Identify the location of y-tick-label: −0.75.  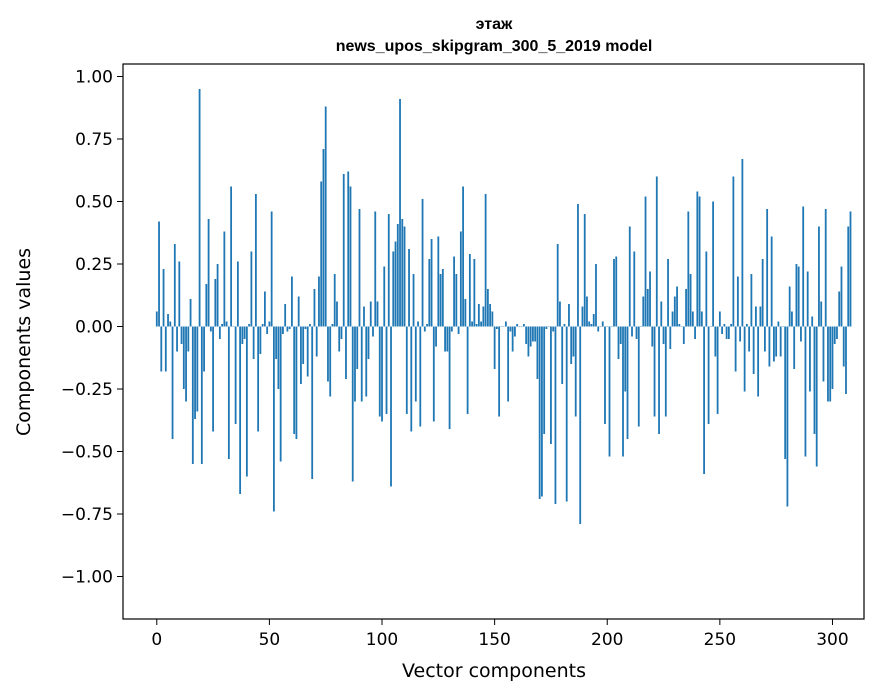
(87, 515).